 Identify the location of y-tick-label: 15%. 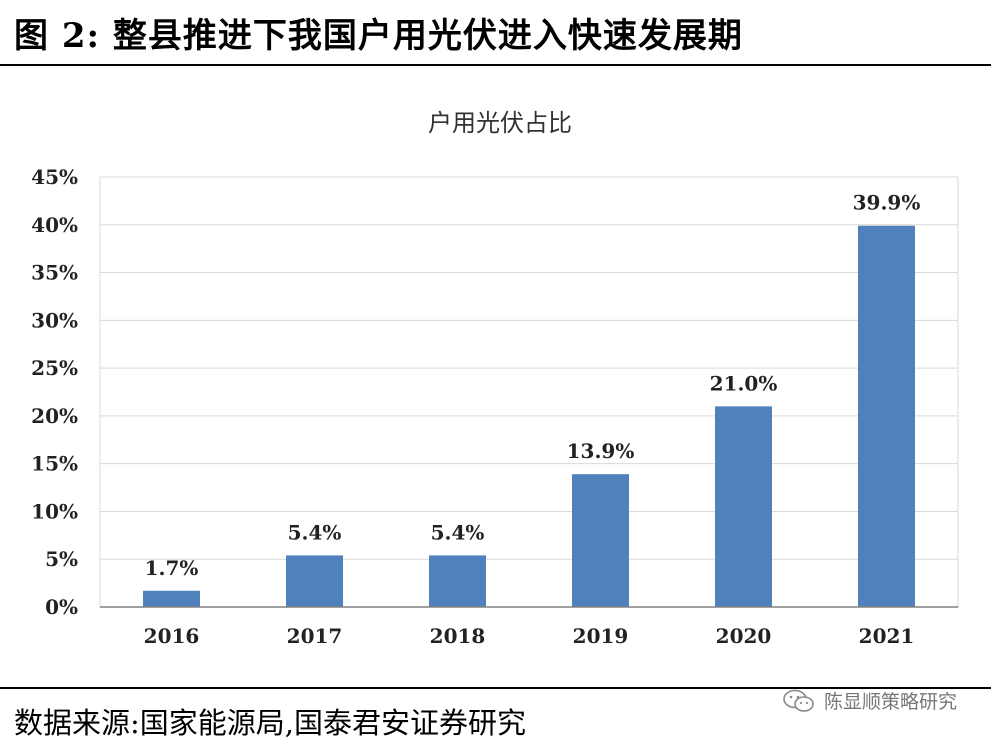
(54, 464).